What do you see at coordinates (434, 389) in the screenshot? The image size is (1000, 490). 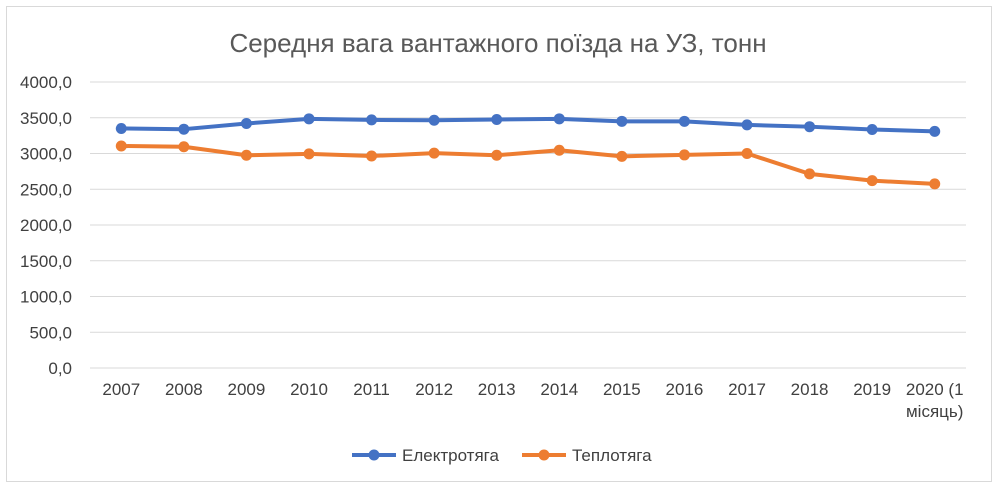 I see `x-tick-label: 2012` at bounding box center [434, 389].